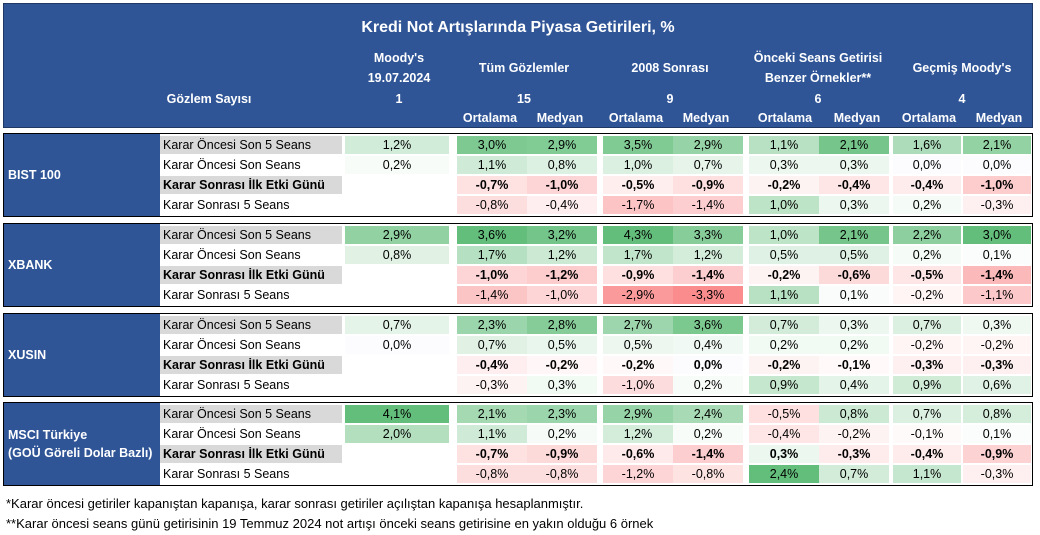  Describe the element at coordinates (708, 295) in the screenshot. I see `table-cell: -3,3%` at that location.